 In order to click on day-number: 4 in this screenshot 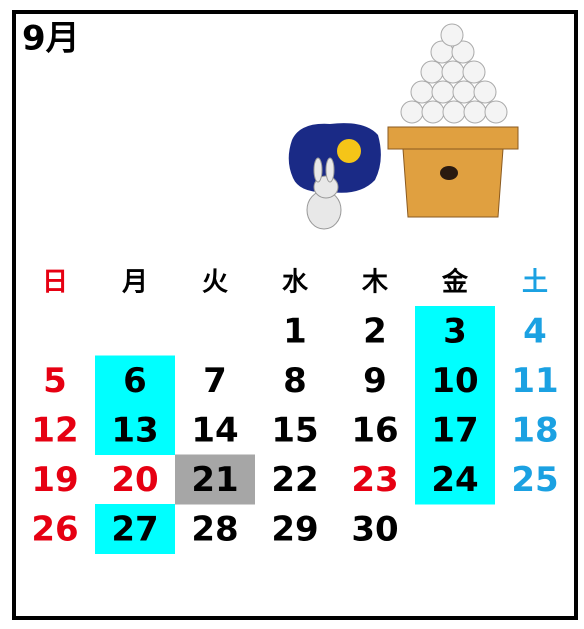, I will do `click(535, 332)`.